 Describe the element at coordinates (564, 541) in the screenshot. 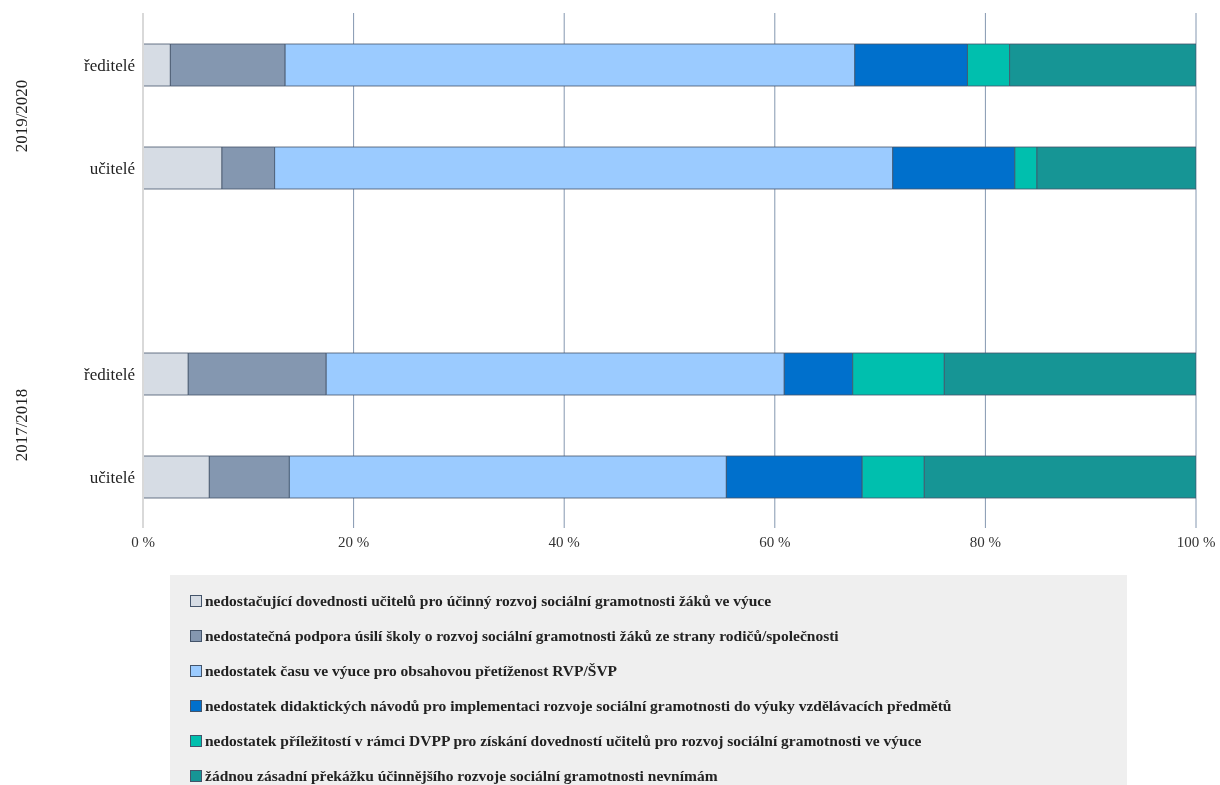

I see `x-tick-label: 40 %` at that location.